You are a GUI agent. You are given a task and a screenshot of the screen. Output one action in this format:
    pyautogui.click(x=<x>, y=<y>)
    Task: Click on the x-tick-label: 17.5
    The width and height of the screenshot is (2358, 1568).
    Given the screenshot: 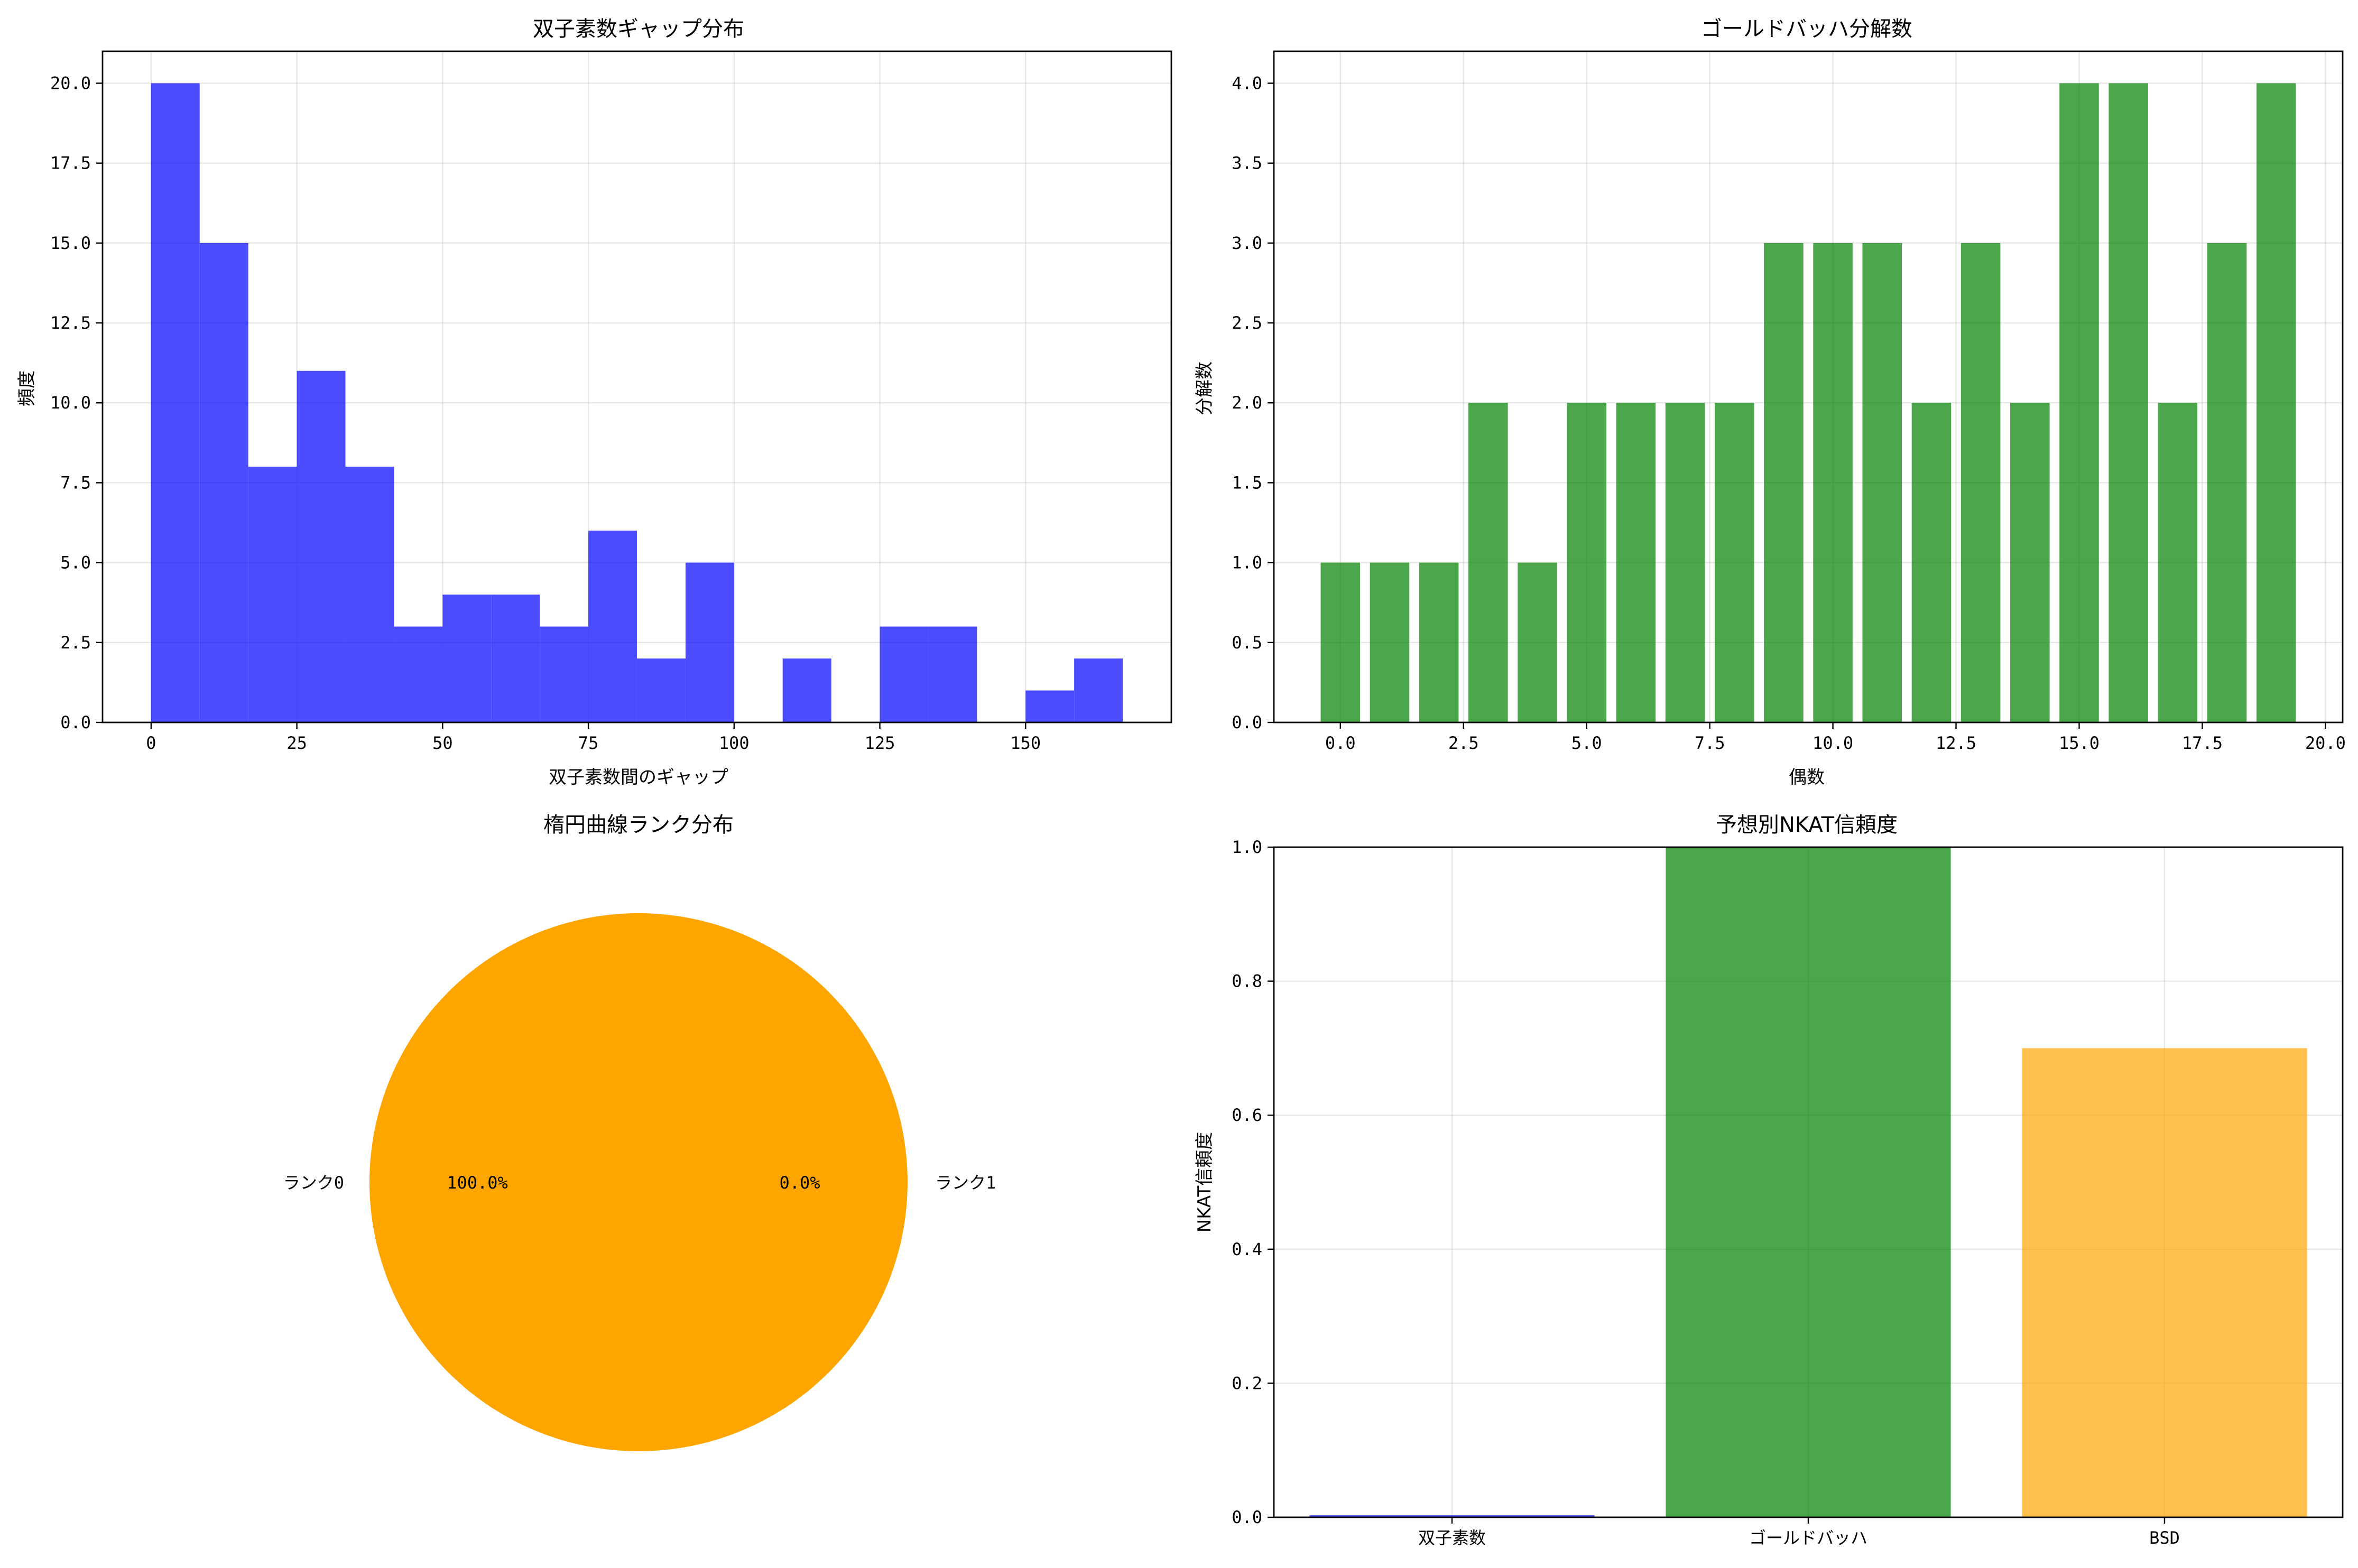 What is the action you would take?
    pyautogui.click(x=2202, y=743)
    